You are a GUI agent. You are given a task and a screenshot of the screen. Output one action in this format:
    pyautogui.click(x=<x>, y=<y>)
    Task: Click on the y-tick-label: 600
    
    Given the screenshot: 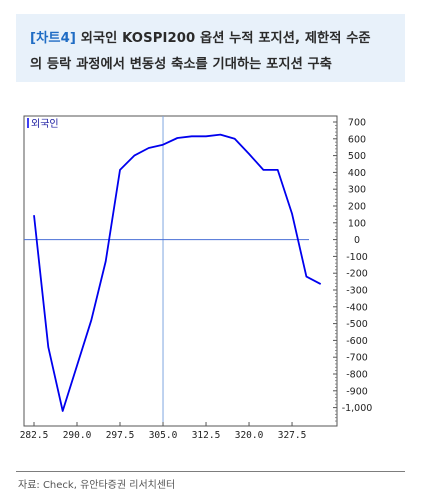 What is the action you would take?
    pyautogui.click(x=357, y=139)
    